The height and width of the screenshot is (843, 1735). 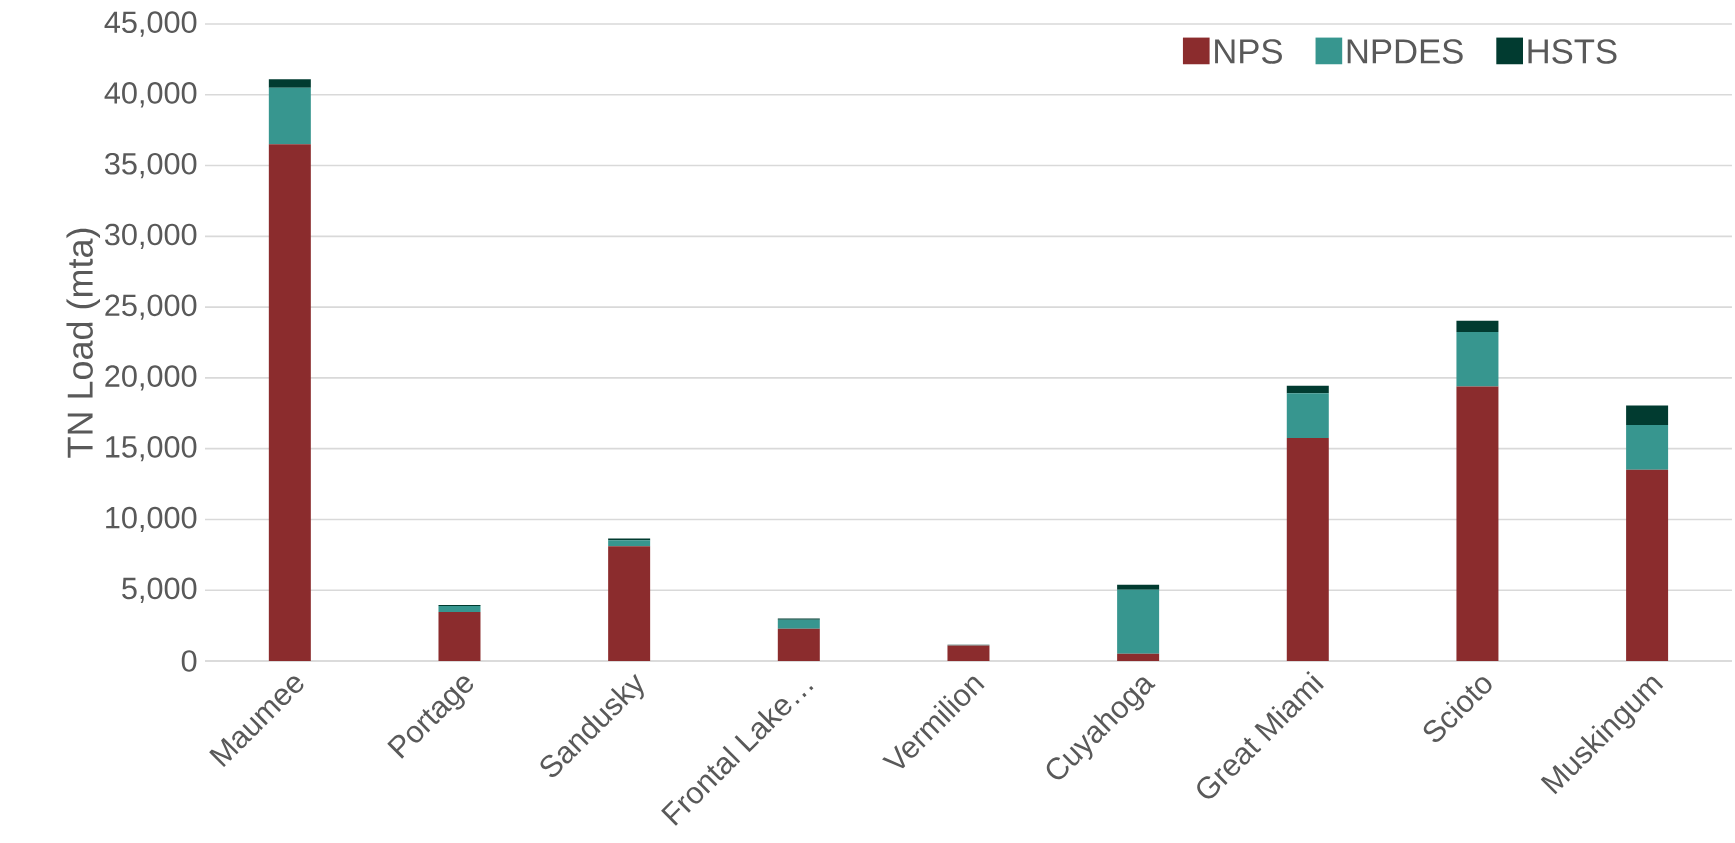 I want to click on legend-label: NPS, so click(x=1248, y=51).